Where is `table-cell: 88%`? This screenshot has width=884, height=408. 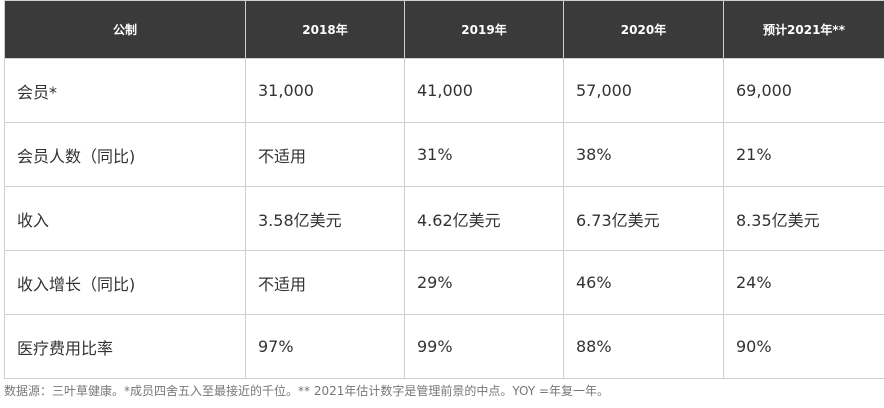 table-cell: 88% is located at coordinates (643, 346).